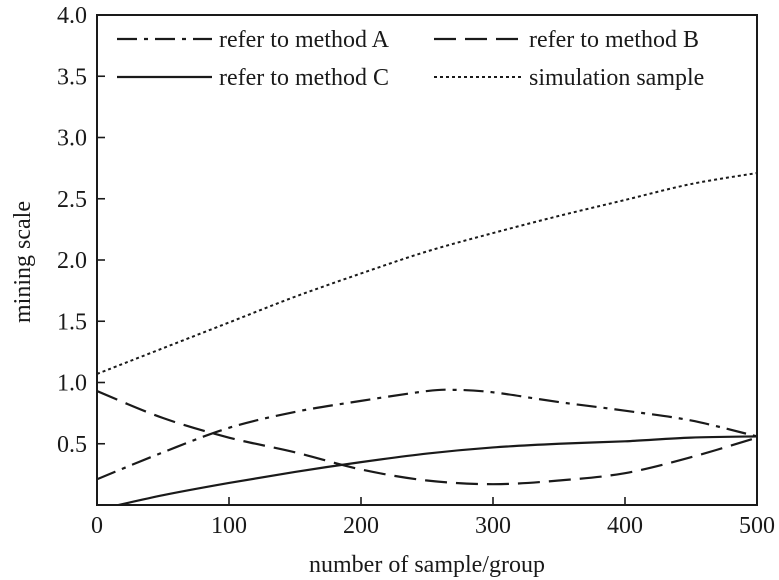  I want to click on series-line-refer-to-method-a, so click(427, 434).